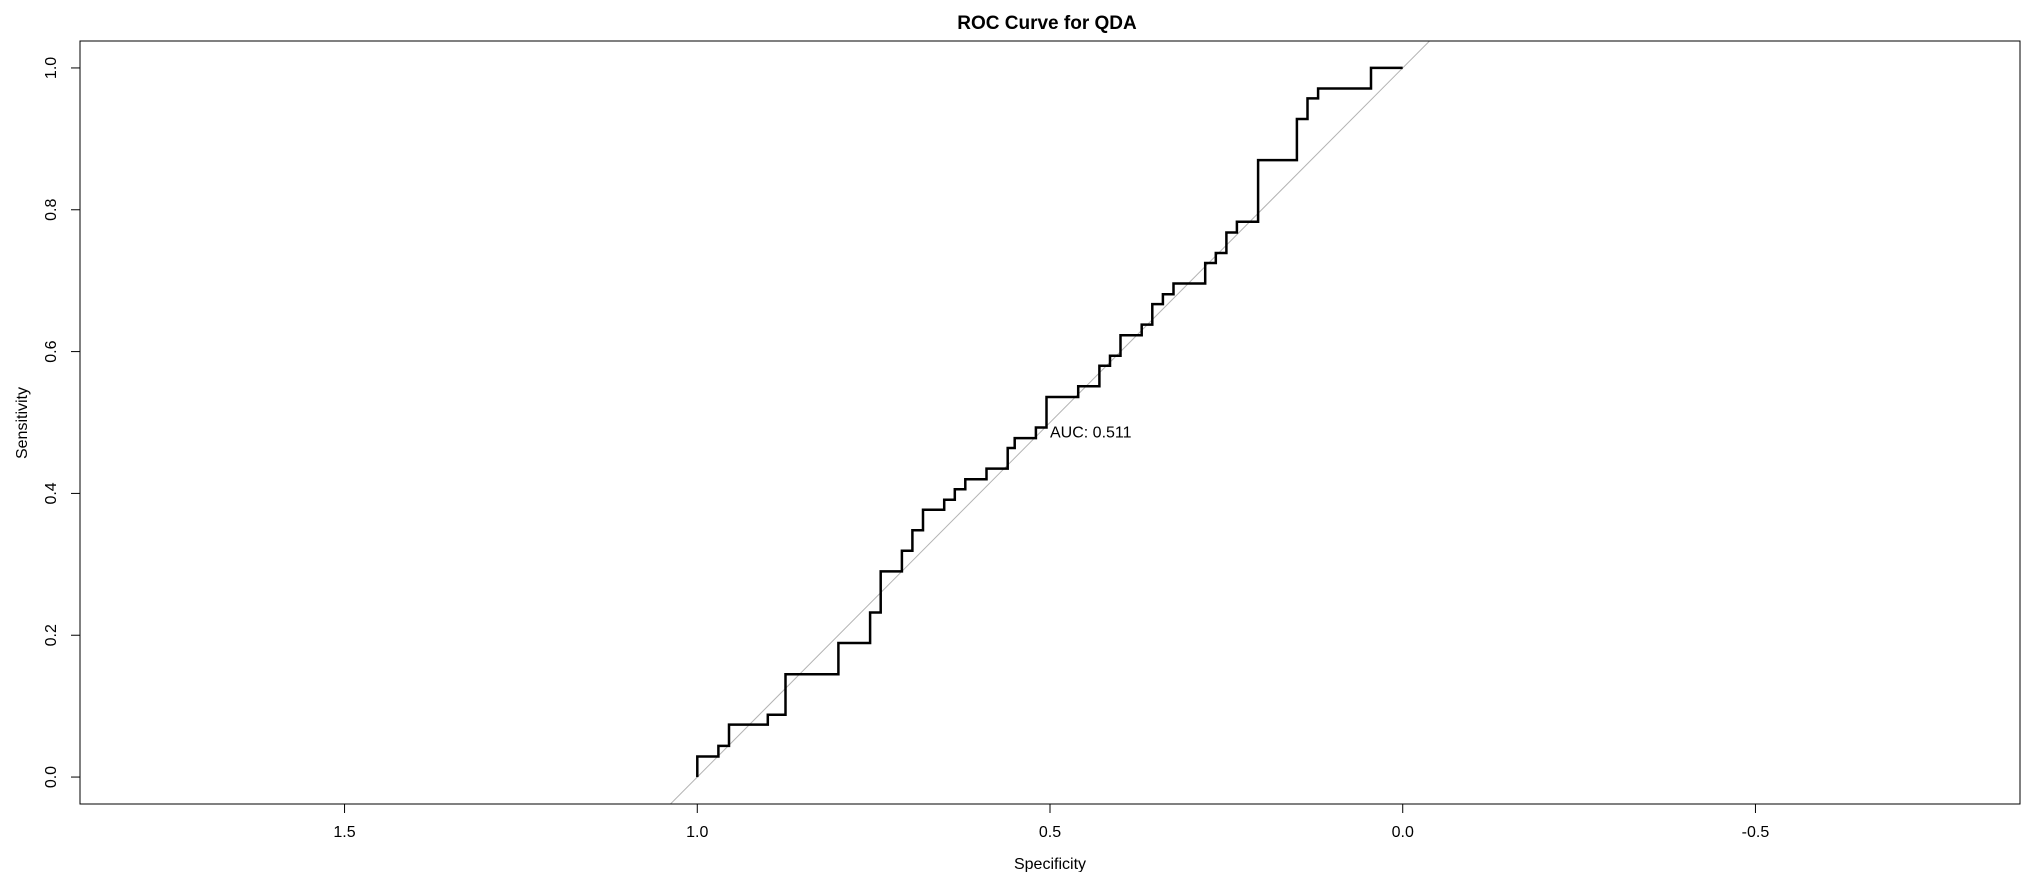  What do you see at coordinates (344, 832) in the screenshot?
I see `x-tick-label: 1.5` at bounding box center [344, 832].